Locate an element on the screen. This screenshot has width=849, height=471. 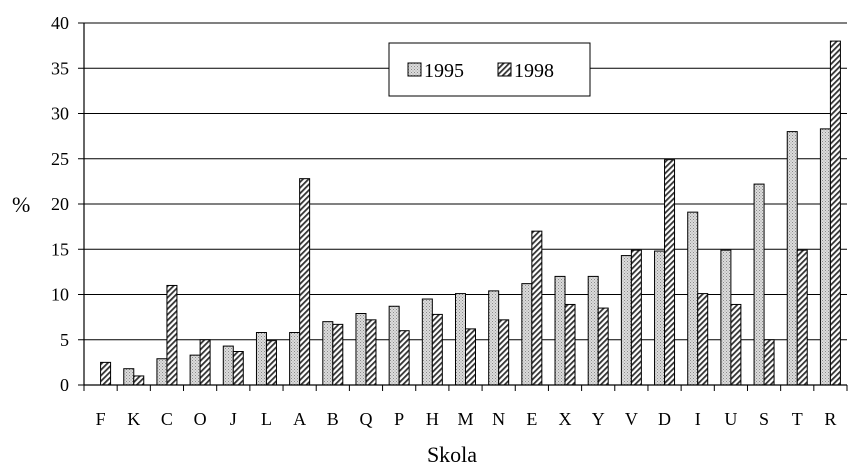
x-tick-label: J is located at coordinates (233, 419).